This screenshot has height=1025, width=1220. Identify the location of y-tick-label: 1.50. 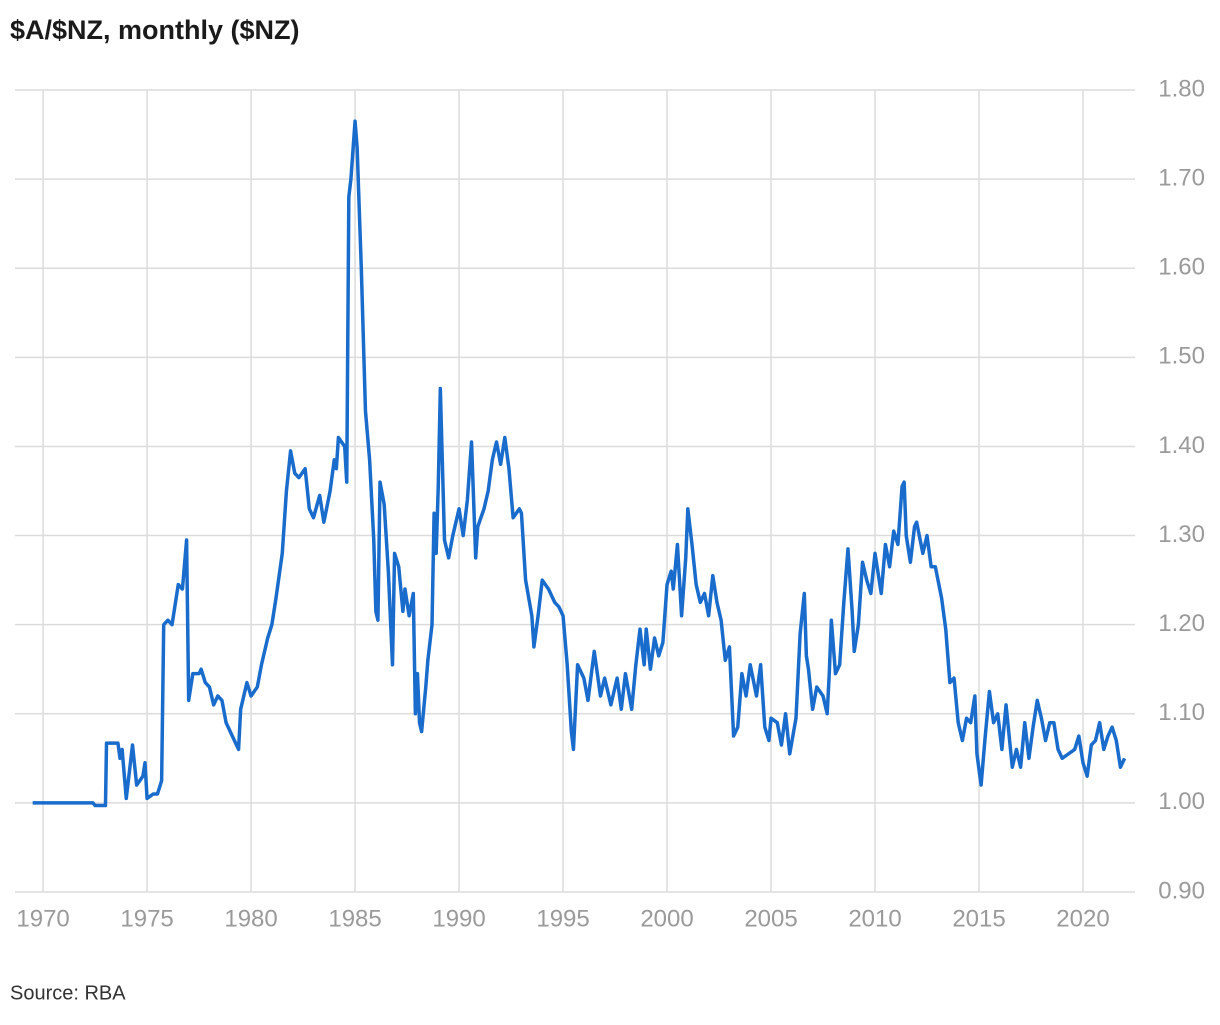
(1181, 356).